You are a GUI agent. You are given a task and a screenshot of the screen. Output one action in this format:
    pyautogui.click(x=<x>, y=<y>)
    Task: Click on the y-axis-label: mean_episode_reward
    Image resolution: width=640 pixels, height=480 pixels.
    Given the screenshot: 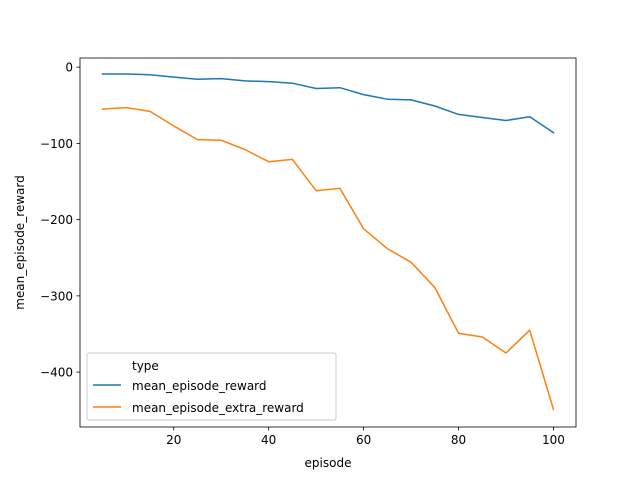 What is the action you would take?
    pyautogui.click(x=20, y=242)
    